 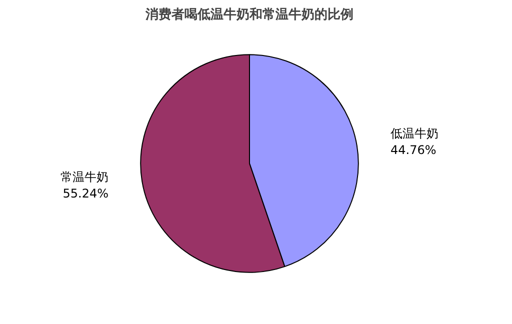 What do you see at coordinates (85, 193) in the screenshot?
I see `data-label: 55.24%` at bounding box center [85, 193].